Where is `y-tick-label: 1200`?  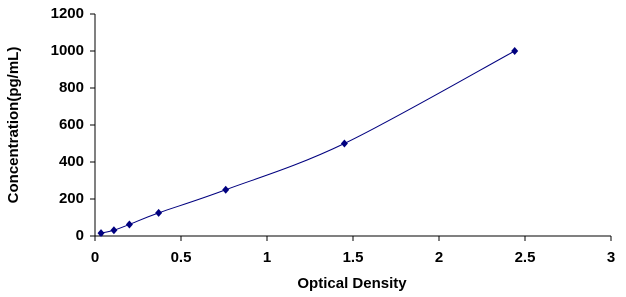
y-tick-label: 1200 is located at coordinates (67, 13).